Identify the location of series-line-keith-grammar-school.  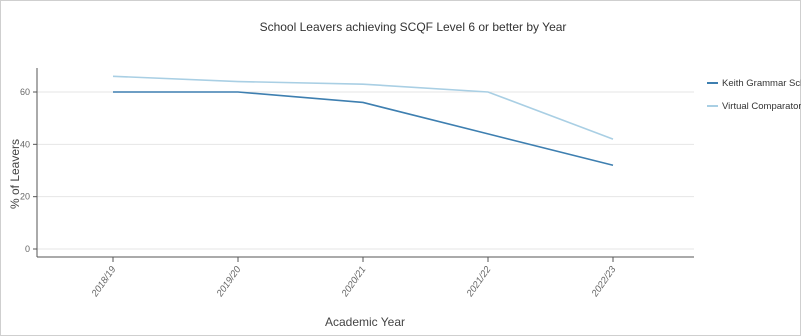
(363, 129).